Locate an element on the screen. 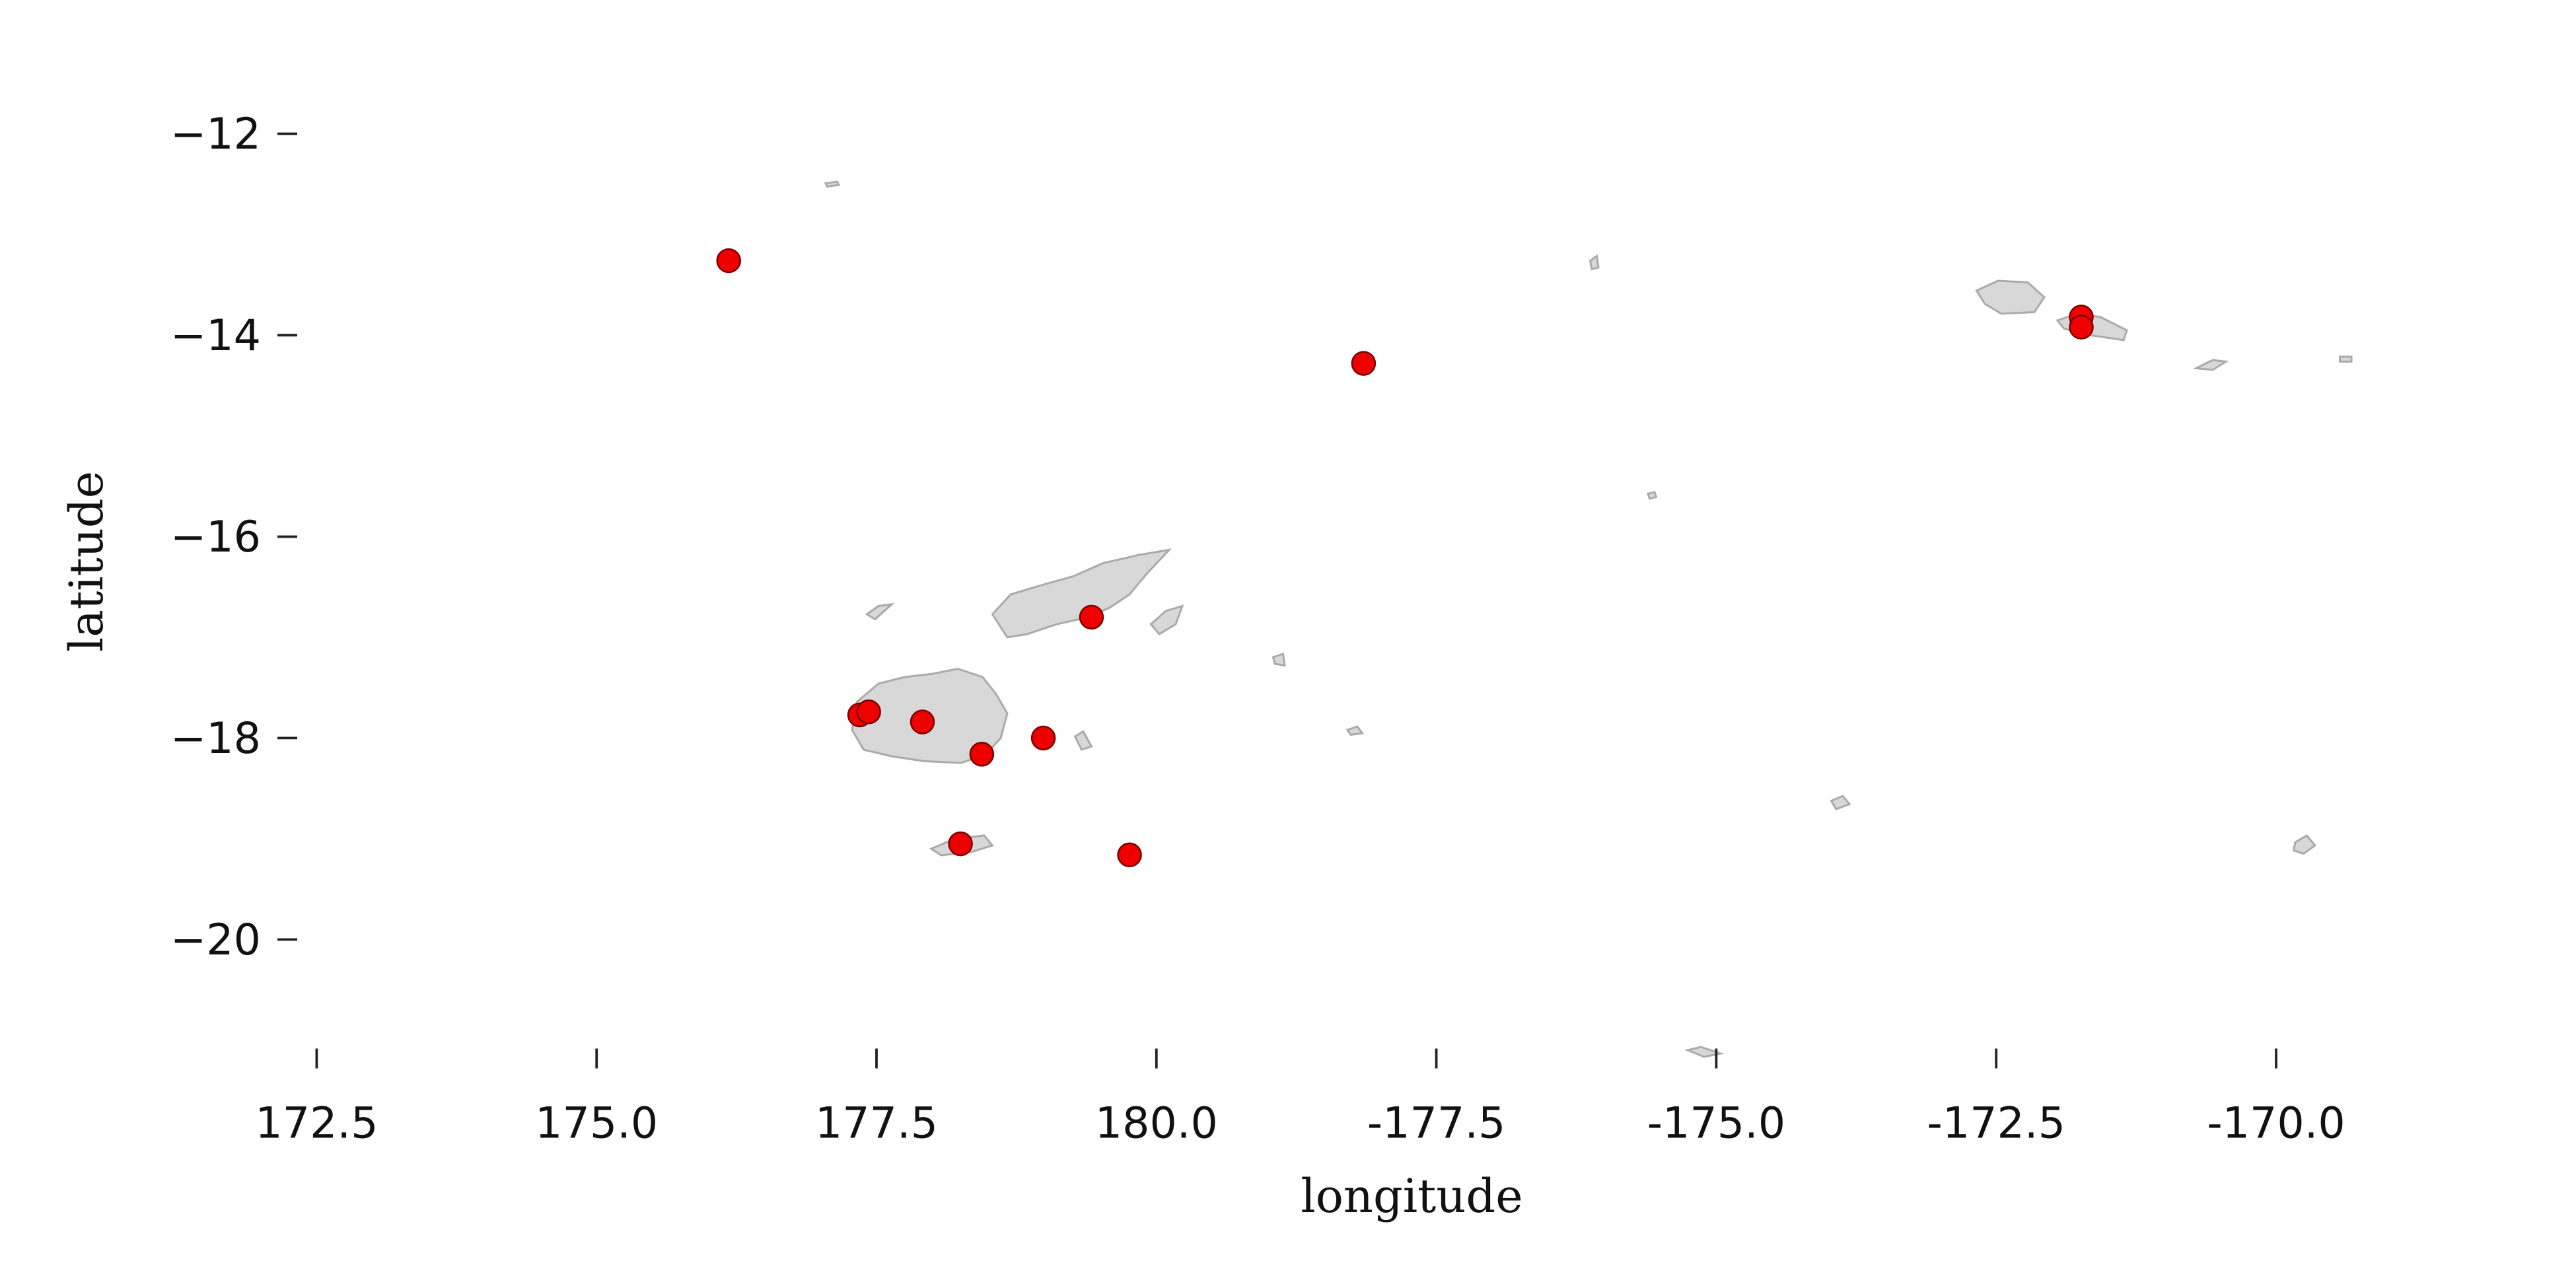 Image resolution: width=2576 pixels, height=1288 pixels. x-tick-label: -172.5 is located at coordinates (1996, 1124).